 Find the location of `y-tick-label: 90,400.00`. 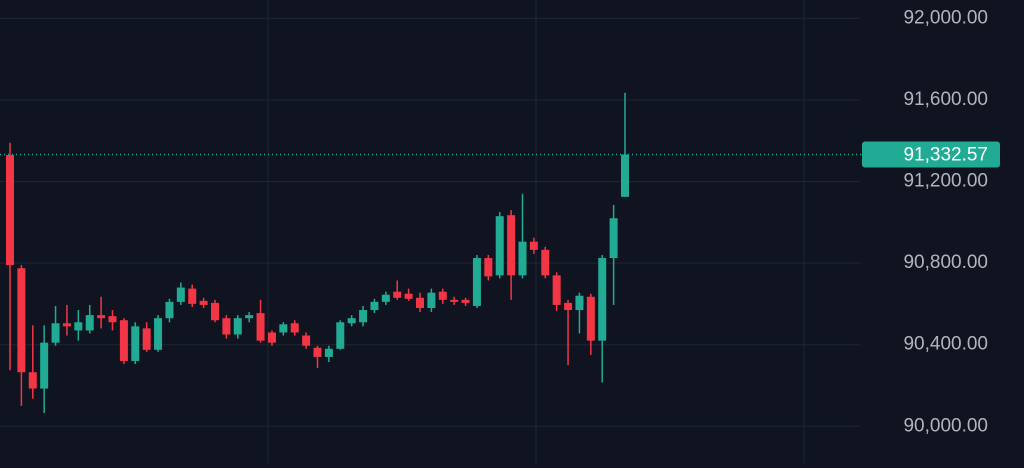

y-tick-label: 90,400.00 is located at coordinates (945, 344).